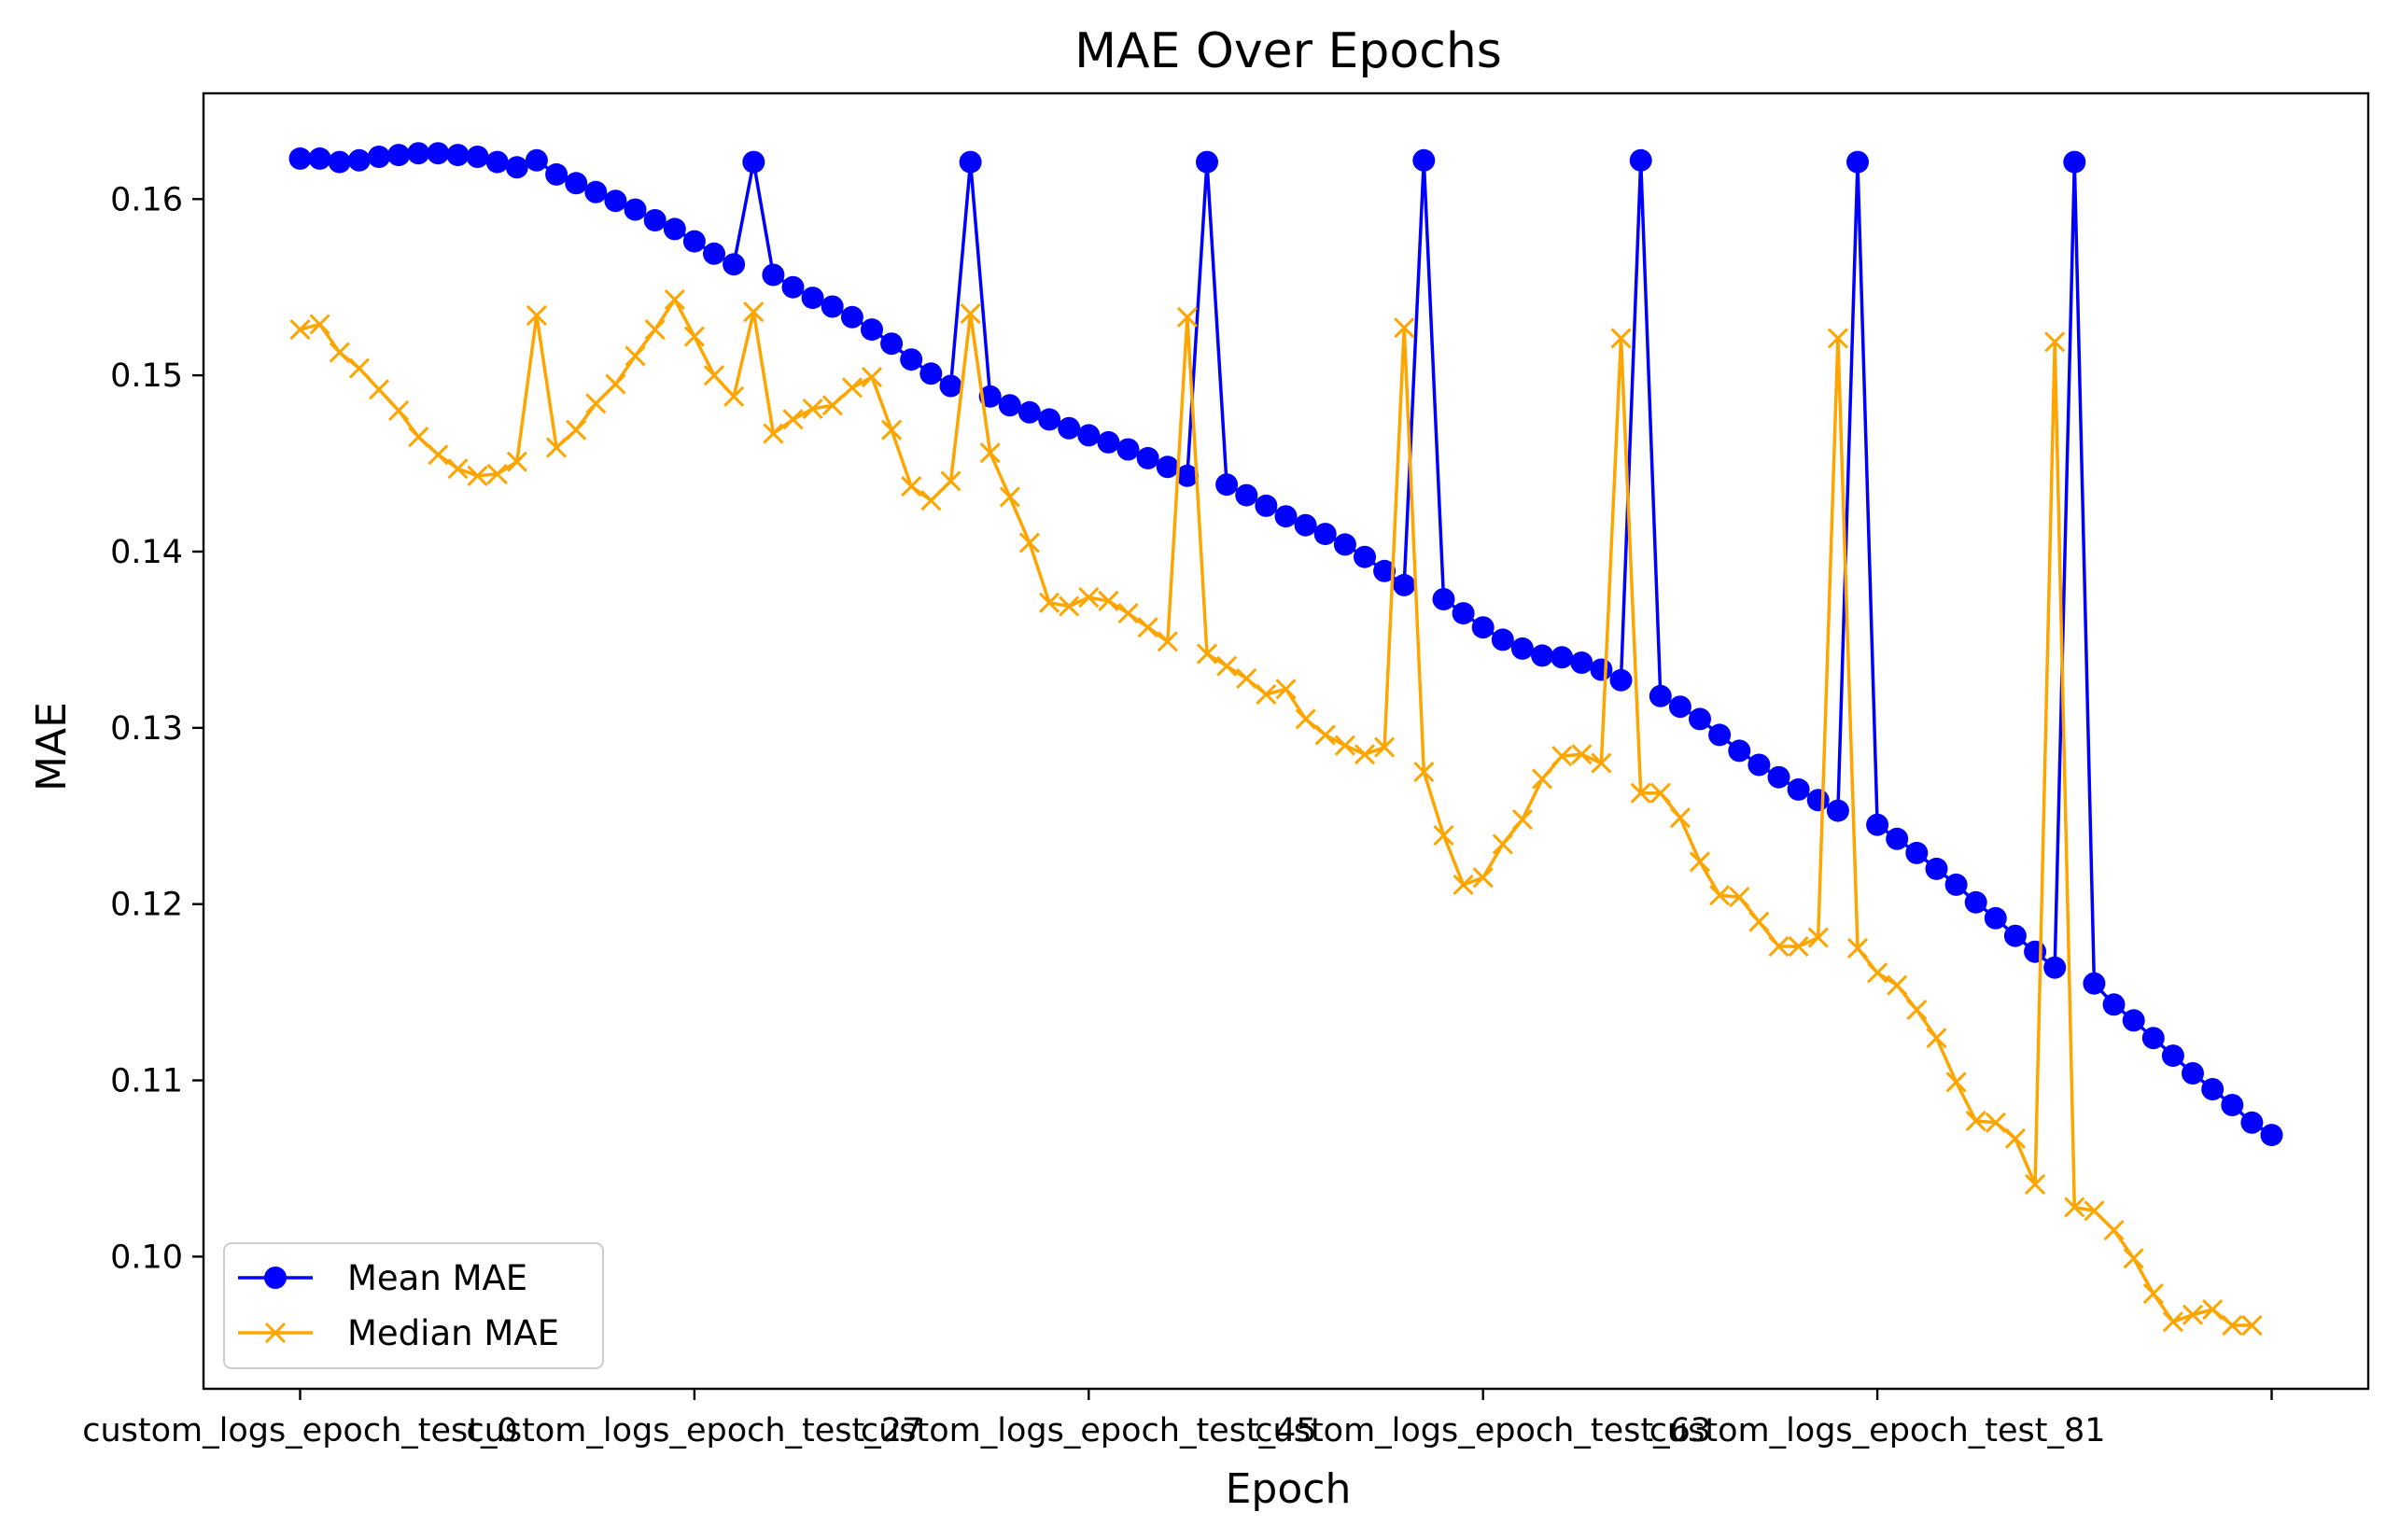 This screenshot has width=2400, height=1540. What do you see at coordinates (275, 1278) in the screenshot?
I see `legend-mean-marker` at bounding box center [275, 1278].